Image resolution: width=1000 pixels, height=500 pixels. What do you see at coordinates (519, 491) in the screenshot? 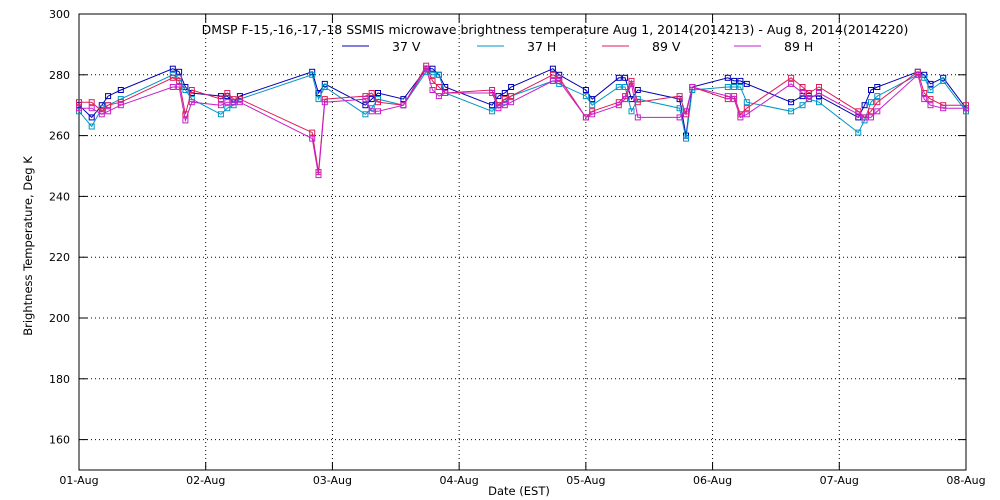
I see `x-axis-label: Date (EST)` at bounding box center [519, 491].